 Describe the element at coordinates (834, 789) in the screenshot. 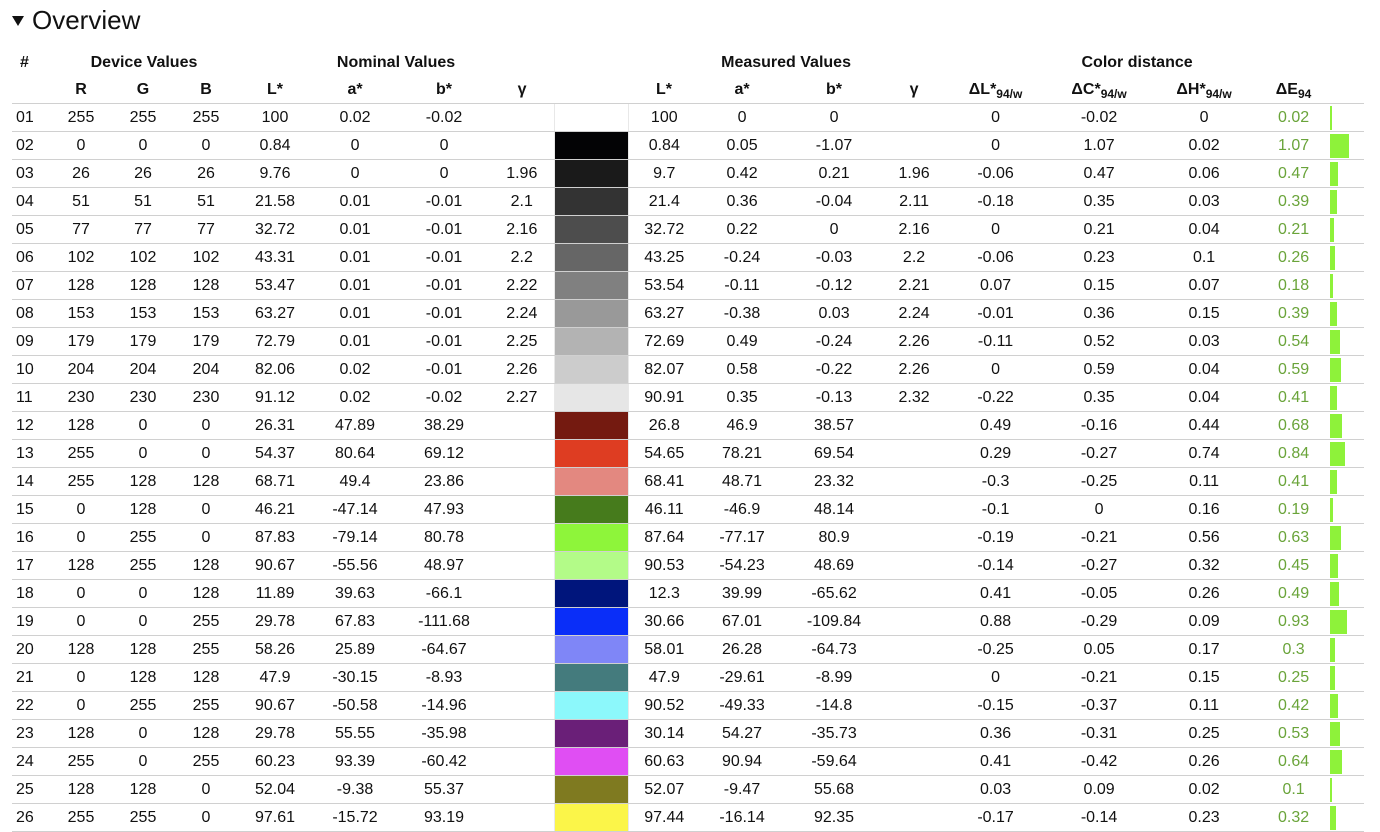

I see `cell-mb: 55.68` at that location.